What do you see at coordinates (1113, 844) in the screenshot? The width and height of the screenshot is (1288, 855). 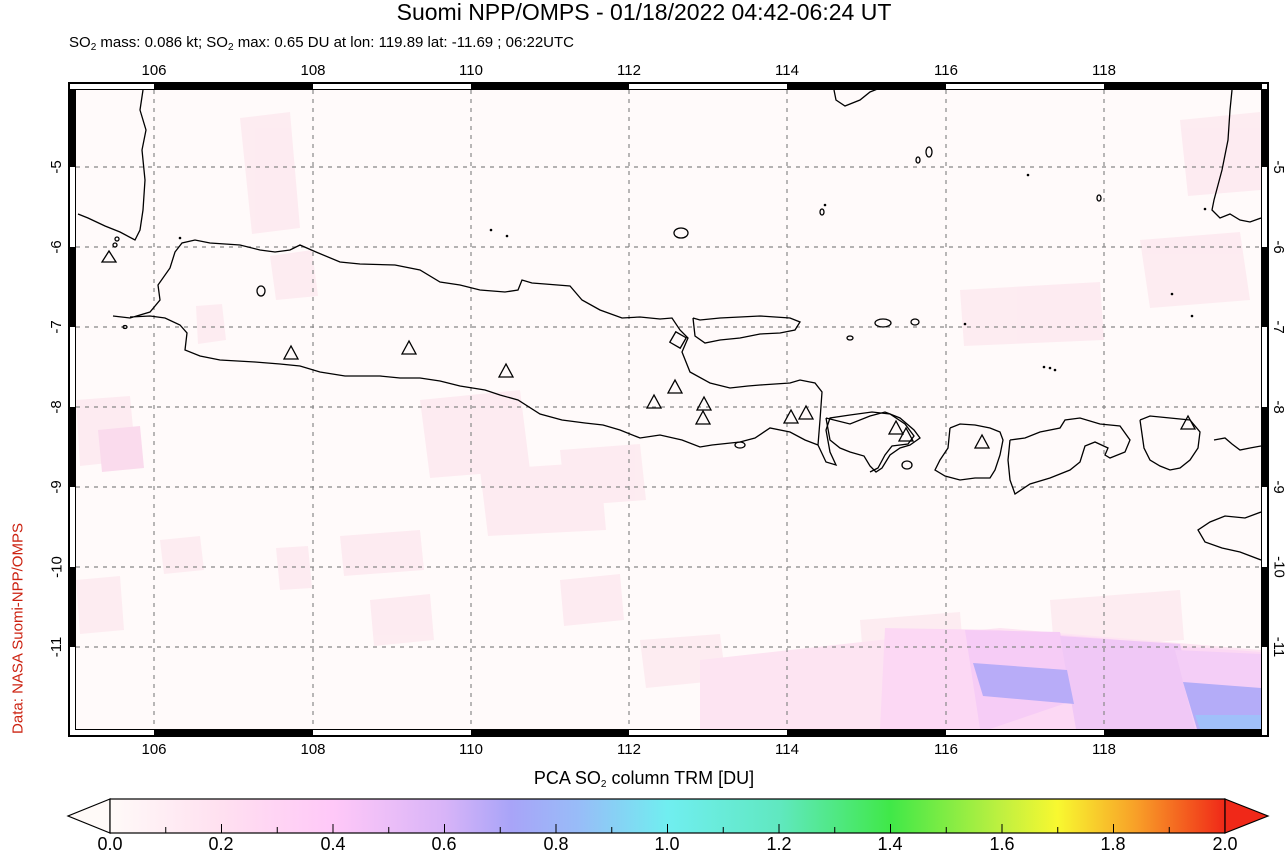 I see `colorbar-tick-label: 1.8` at bounding box center [1113, 844].